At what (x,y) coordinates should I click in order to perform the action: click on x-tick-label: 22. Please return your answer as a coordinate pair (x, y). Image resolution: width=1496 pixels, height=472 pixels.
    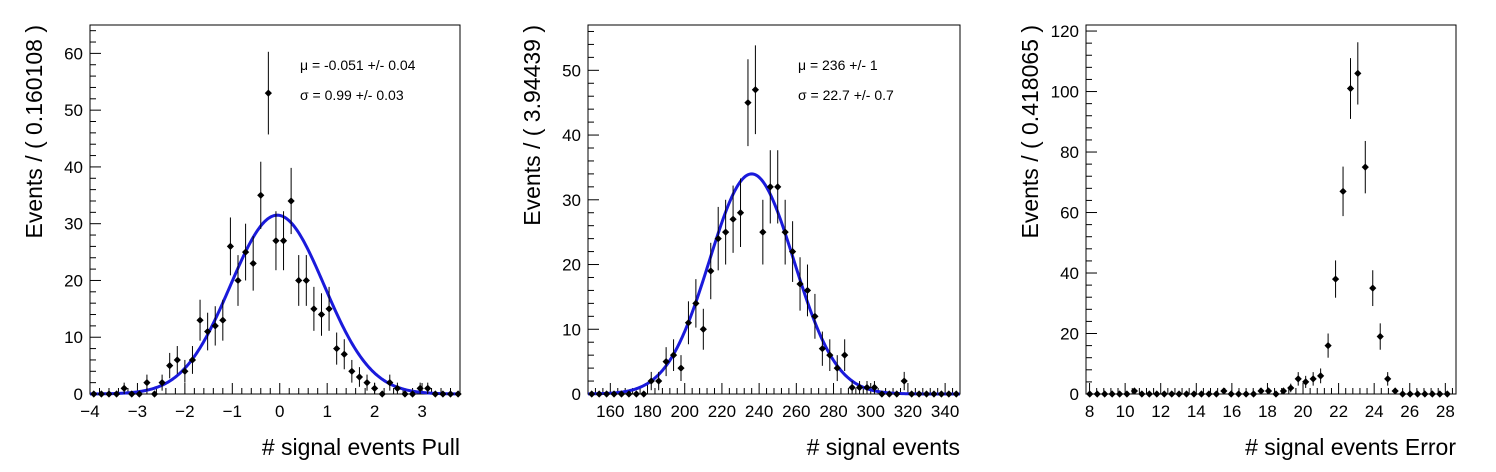
    Looking at the image, I should click on (1338, 411).